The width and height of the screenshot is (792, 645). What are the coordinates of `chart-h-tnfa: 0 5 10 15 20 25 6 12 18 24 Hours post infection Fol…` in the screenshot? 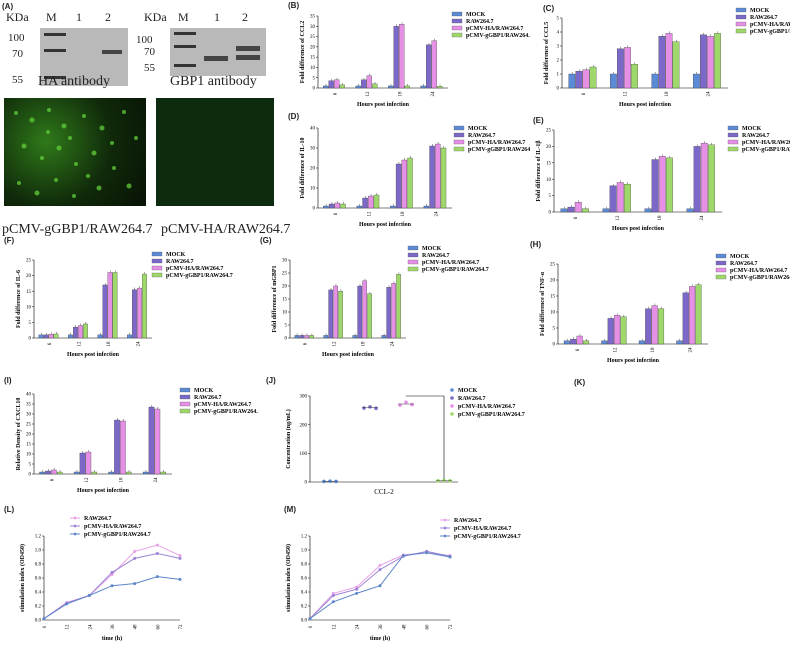 It's located at (665, 308).